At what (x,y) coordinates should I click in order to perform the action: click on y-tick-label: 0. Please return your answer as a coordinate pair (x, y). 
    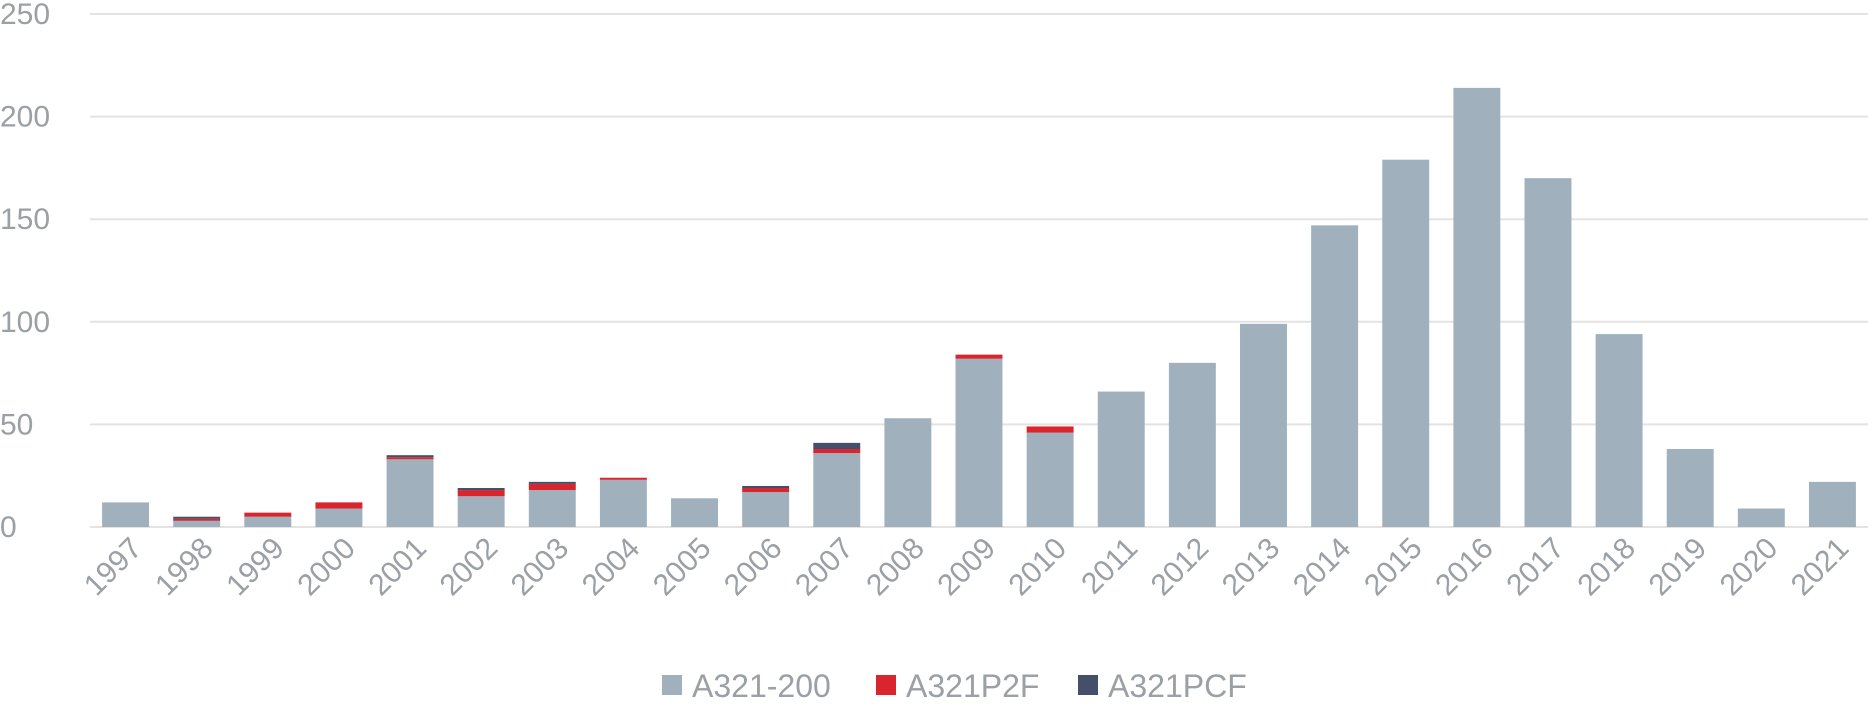
    Looking at the image, I should click on (8, 527).